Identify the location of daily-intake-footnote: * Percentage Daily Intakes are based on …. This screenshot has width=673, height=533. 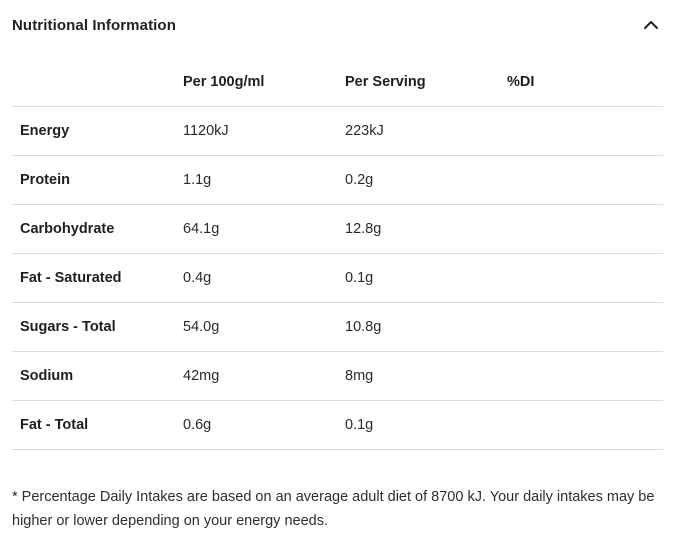
(333, 508).